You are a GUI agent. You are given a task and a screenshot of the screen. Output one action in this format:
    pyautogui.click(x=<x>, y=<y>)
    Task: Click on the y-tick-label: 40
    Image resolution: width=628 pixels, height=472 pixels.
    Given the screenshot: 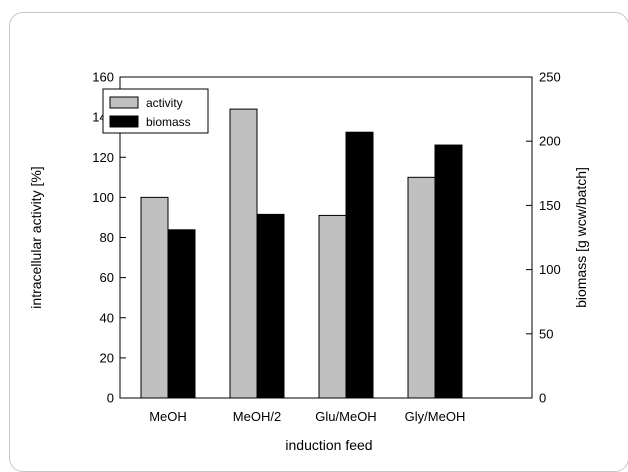 What is the action you would take?
    pyautogui.click(x=107, y=317)
    